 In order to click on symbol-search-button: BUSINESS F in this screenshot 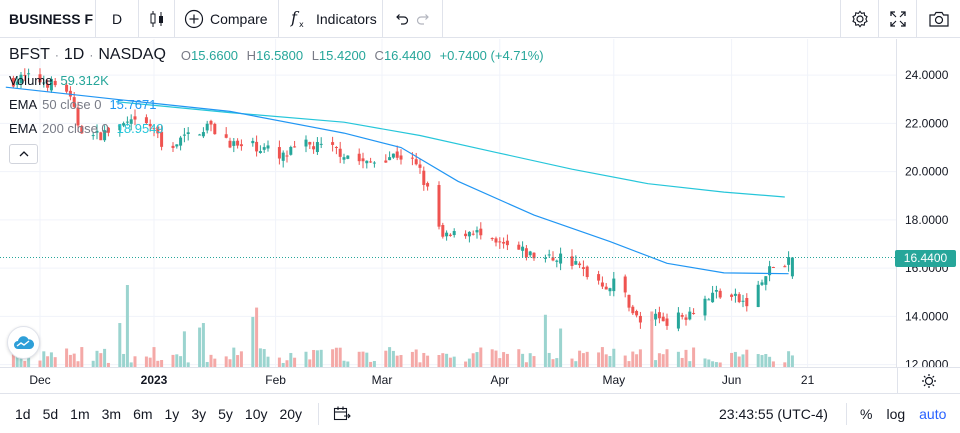, I will do `click(48, 19)`.